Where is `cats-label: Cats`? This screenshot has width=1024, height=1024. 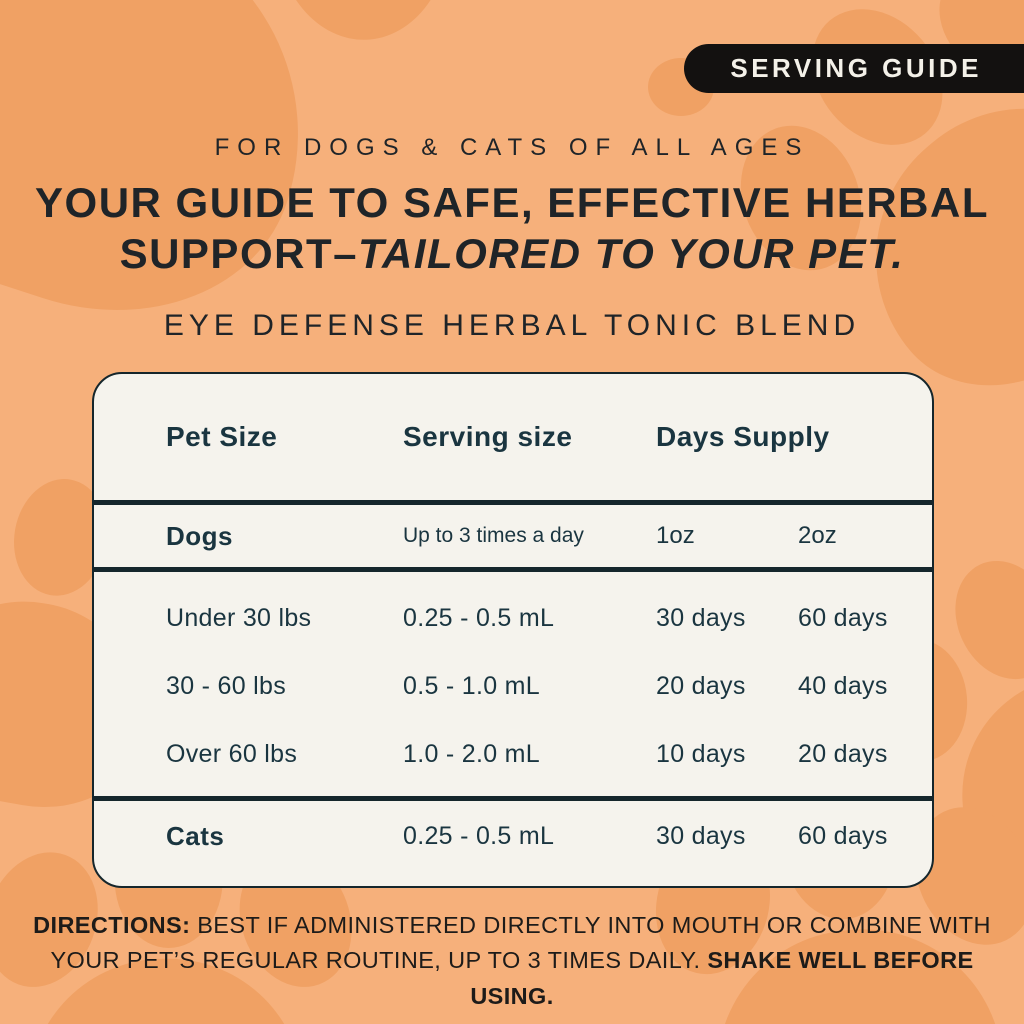 cats-label: Cats is located at coordinates (195, 836).